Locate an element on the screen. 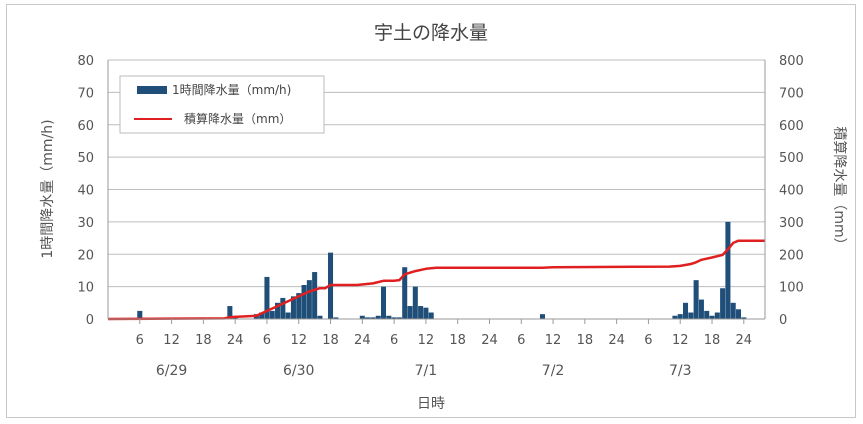  y-tick-left-label: 40 is located at coordinates (85, 191).